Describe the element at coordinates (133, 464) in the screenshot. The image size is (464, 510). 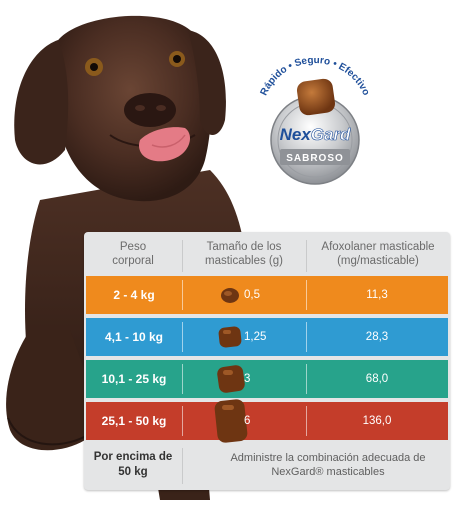
I see `footer-weight: Por encima de 50 kg` at that location.